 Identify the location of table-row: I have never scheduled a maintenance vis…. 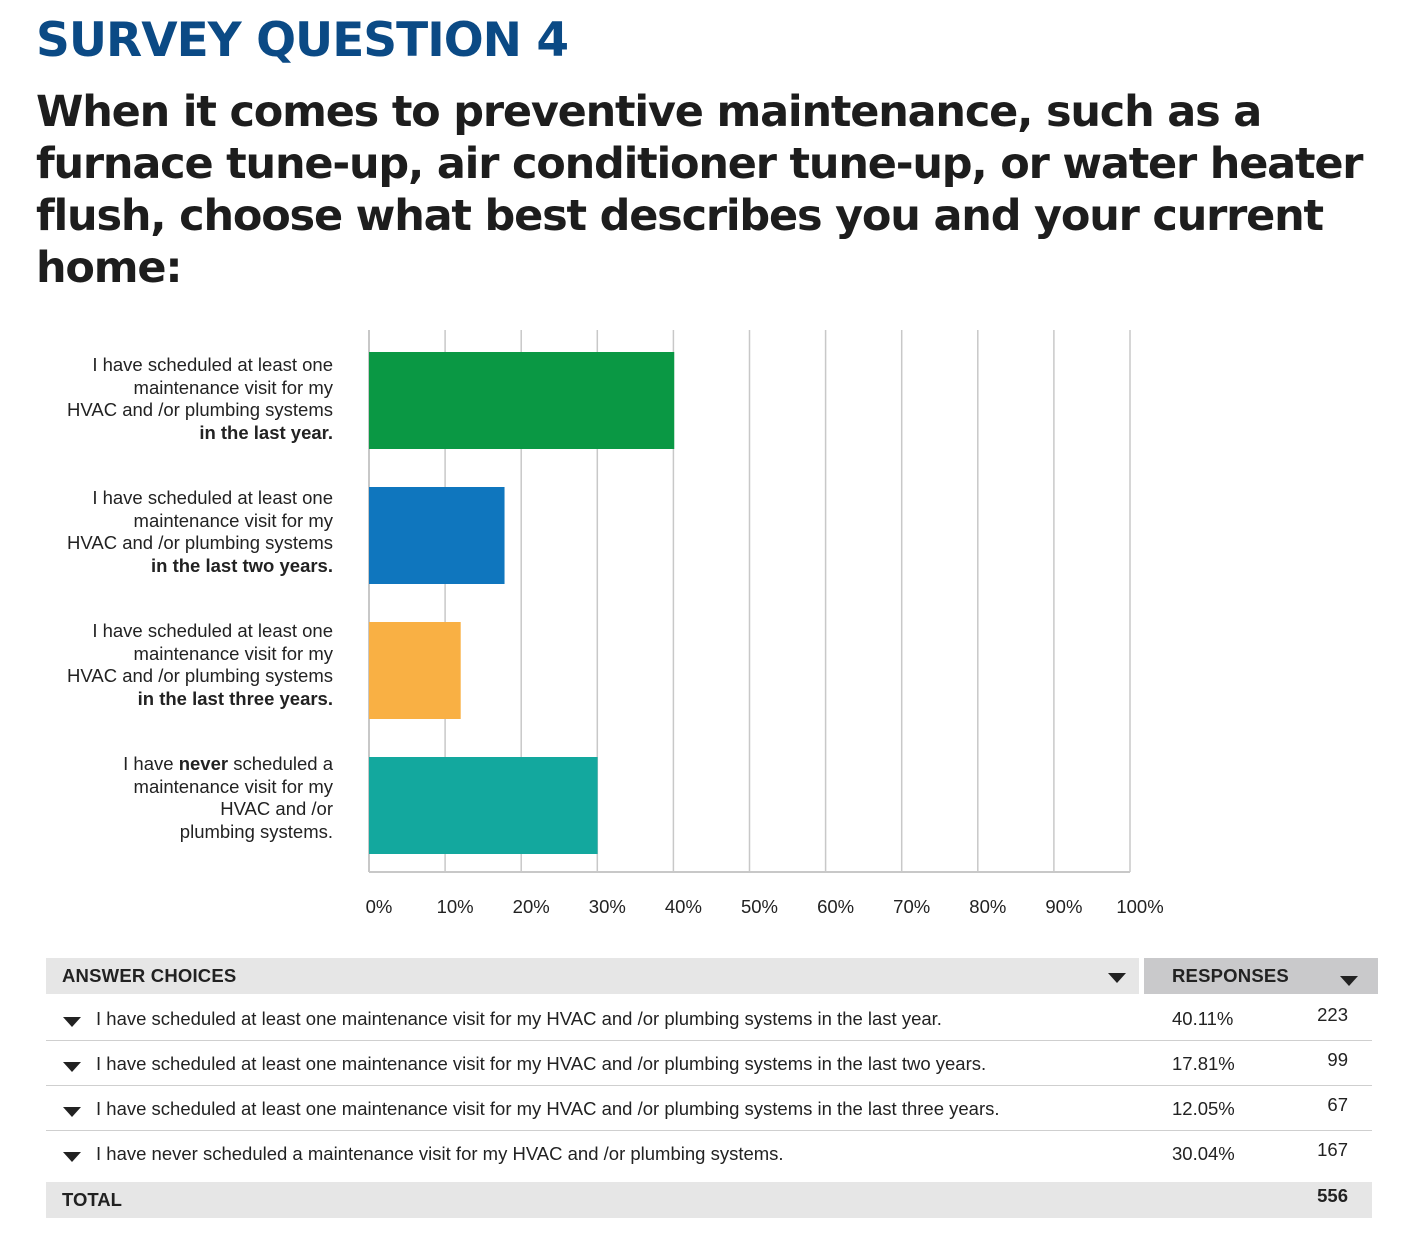
(709, 1153).